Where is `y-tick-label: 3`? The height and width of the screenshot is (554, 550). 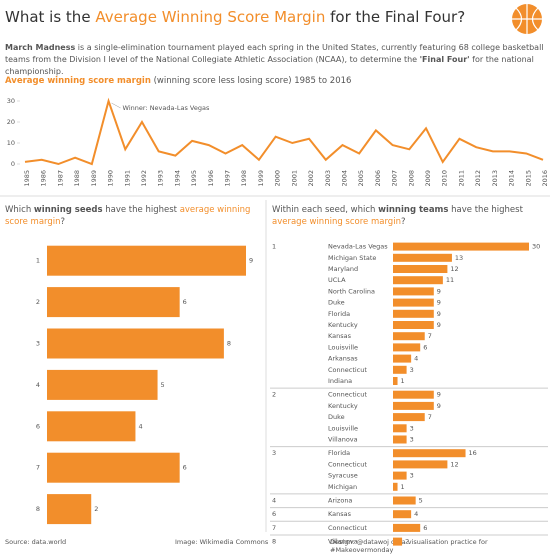
y-tick-label: 3 is located at coordinates (38, 344).